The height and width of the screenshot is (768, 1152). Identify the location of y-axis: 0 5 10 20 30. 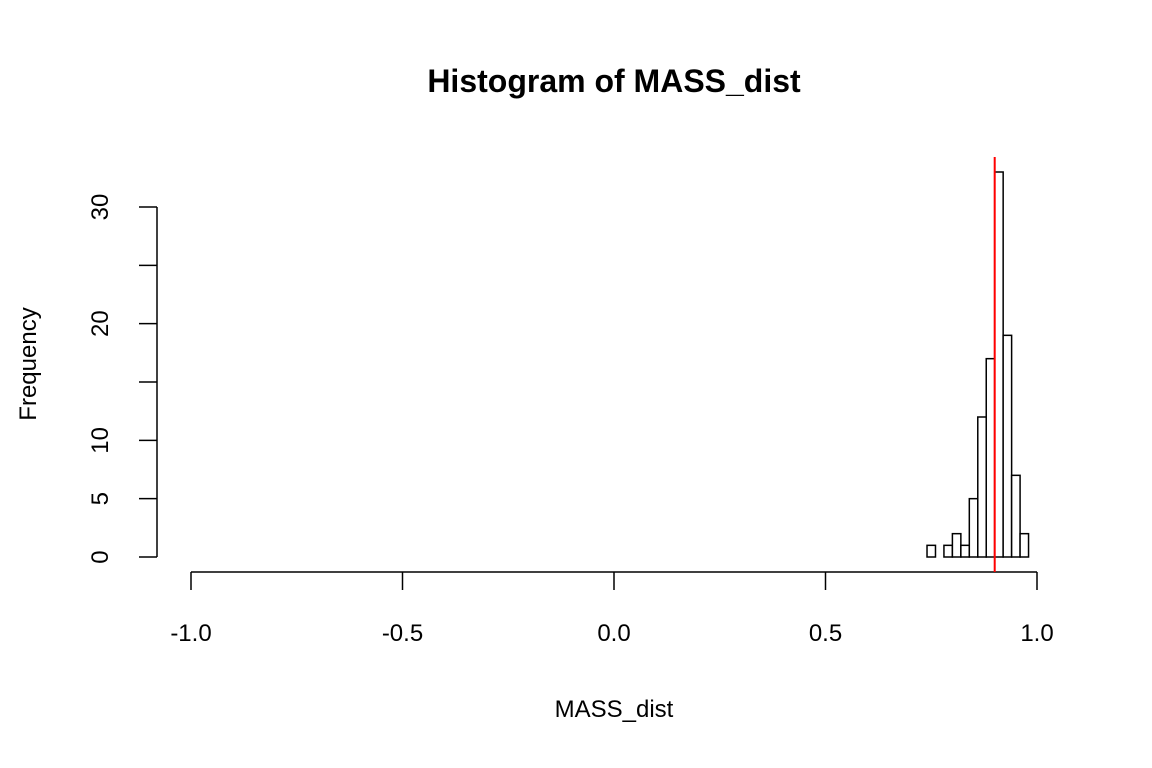
(122, 379).